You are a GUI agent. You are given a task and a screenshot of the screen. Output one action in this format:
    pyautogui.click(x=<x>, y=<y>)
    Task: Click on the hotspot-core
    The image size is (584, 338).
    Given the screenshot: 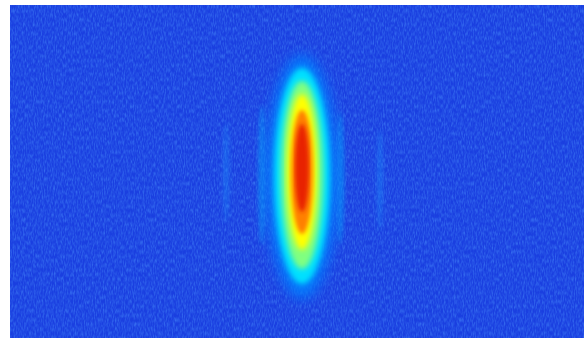 What is the action you would take?
    pyautogui.click(x=302, y=168)
    